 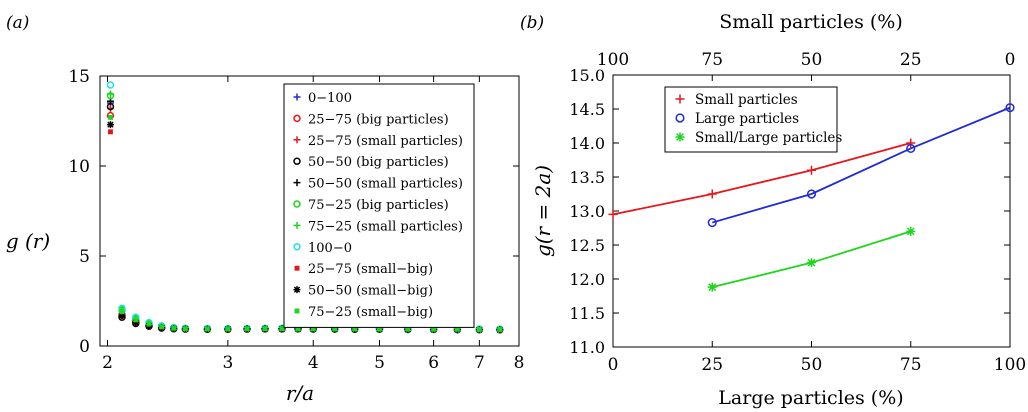 I want to click on panel-b-legend-box, so click(x=751, y=119).